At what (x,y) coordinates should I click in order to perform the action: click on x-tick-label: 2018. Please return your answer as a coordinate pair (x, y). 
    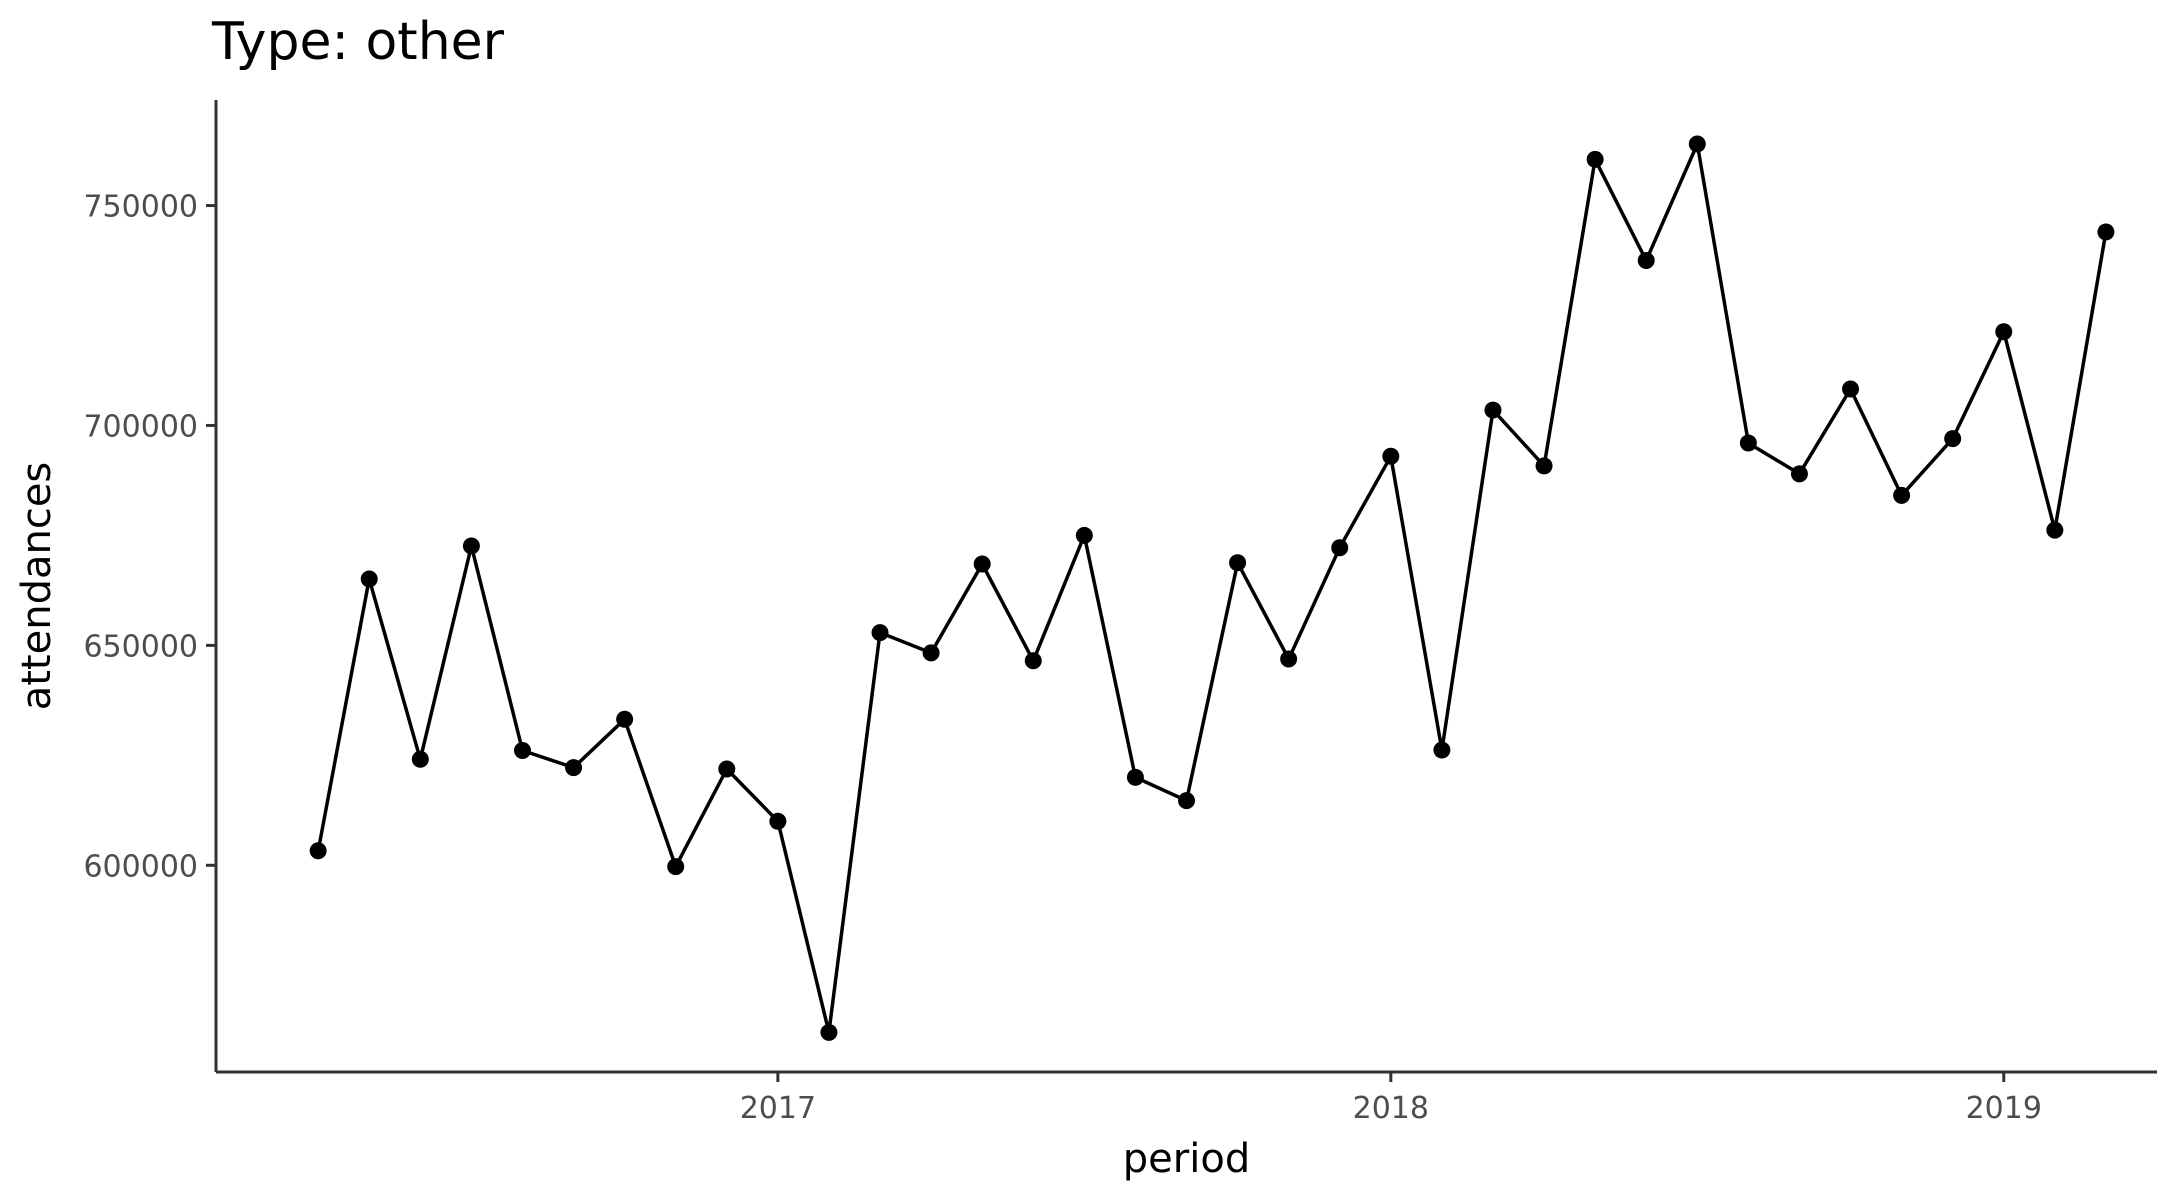
    Looking at the image, I should click on (1391, 1108).